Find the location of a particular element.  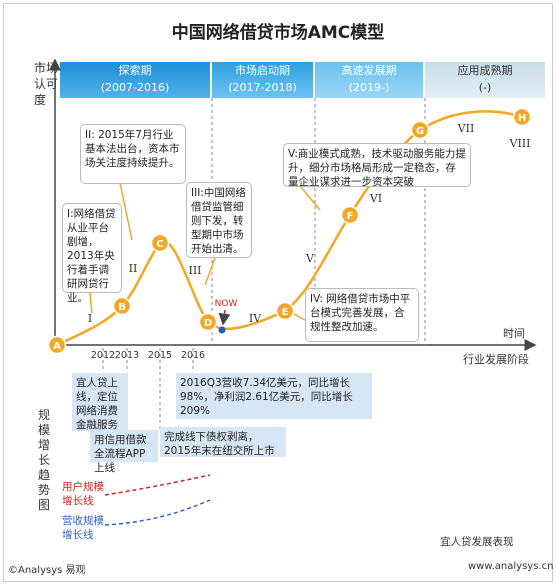

point-label: E is located at coordinates (285, 312).